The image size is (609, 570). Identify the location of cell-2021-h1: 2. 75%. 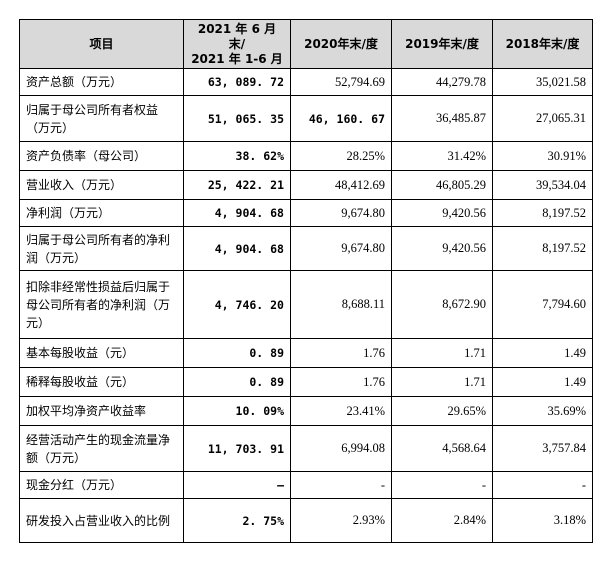
(237, 520).